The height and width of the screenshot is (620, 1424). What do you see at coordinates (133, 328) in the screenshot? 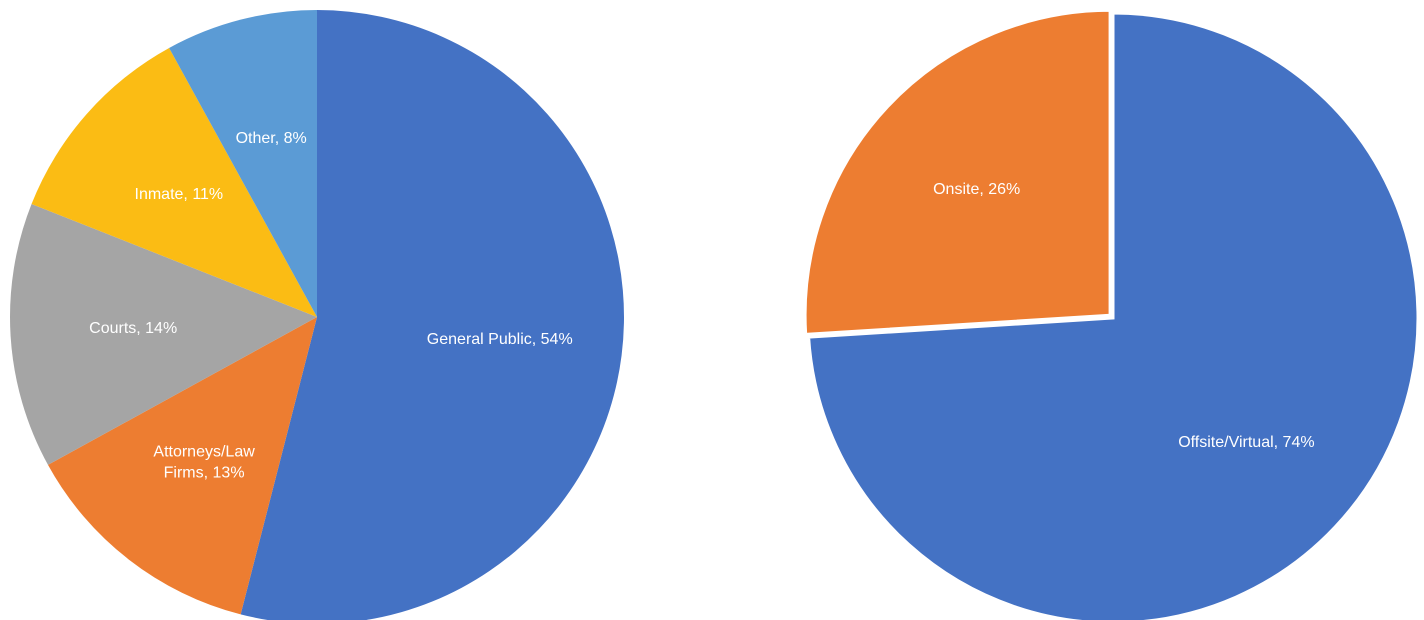
I see `slice-label: Courts, 14%` at bounding box center [133, 328].